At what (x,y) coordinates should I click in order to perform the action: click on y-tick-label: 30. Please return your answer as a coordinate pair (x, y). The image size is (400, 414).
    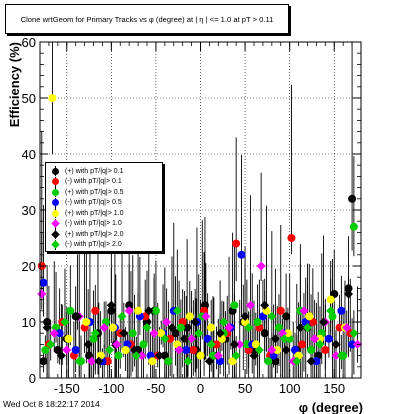
    Looking at the image, I should click on (29, 210).